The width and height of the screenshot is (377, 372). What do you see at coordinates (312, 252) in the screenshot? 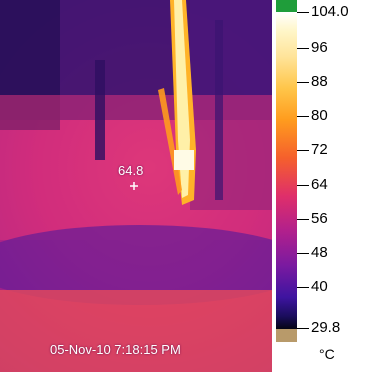
I see `scale-tick: 48` at bounding box center [312, 252].